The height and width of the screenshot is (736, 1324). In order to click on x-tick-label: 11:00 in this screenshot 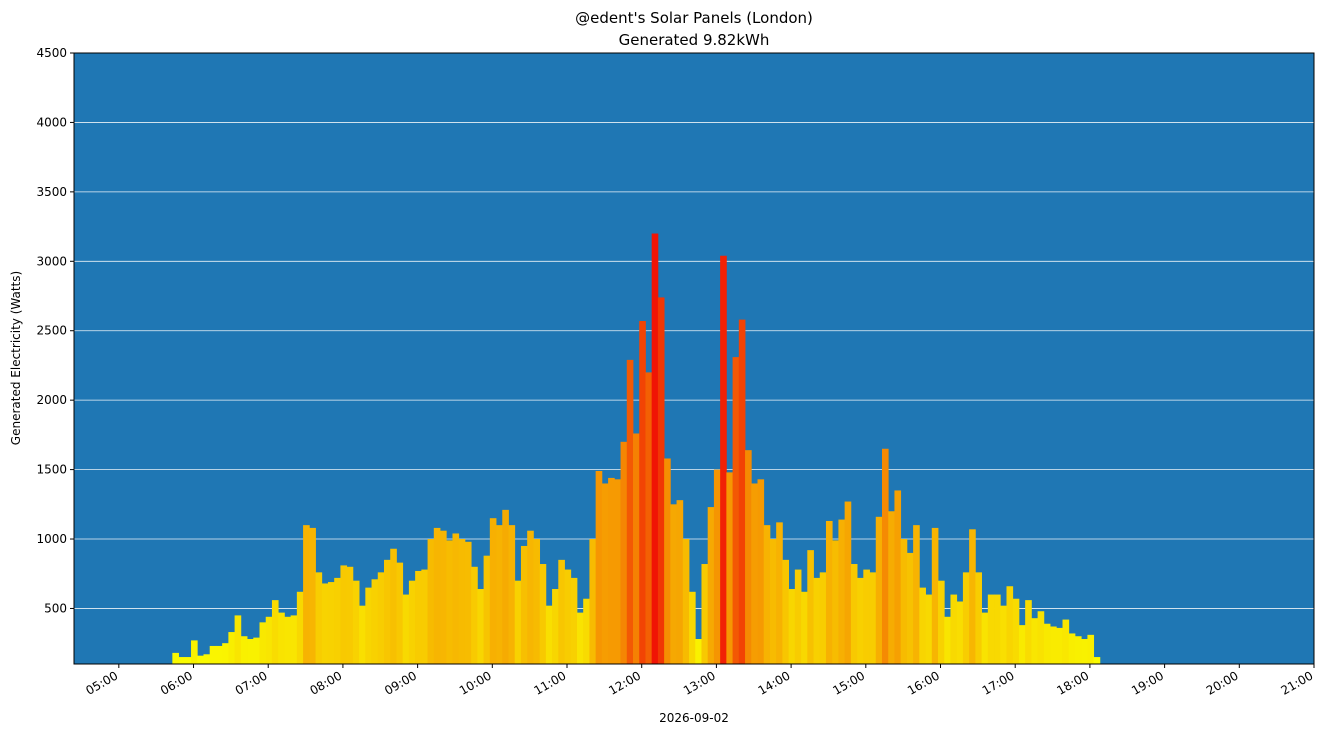, I will do `click(550, 682)`.